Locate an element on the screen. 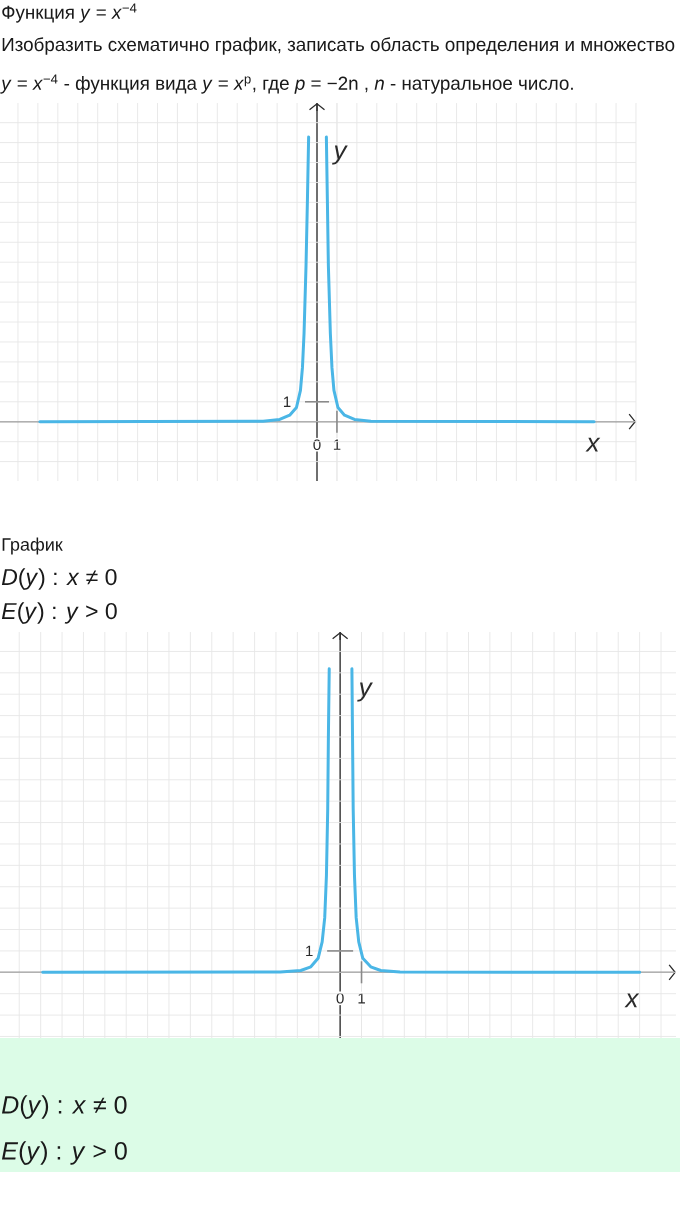 The height and width of the screenshot is (1208, 680). chart-title: Функция y = x$^{−4}$ is located at coordinates (69, 13).